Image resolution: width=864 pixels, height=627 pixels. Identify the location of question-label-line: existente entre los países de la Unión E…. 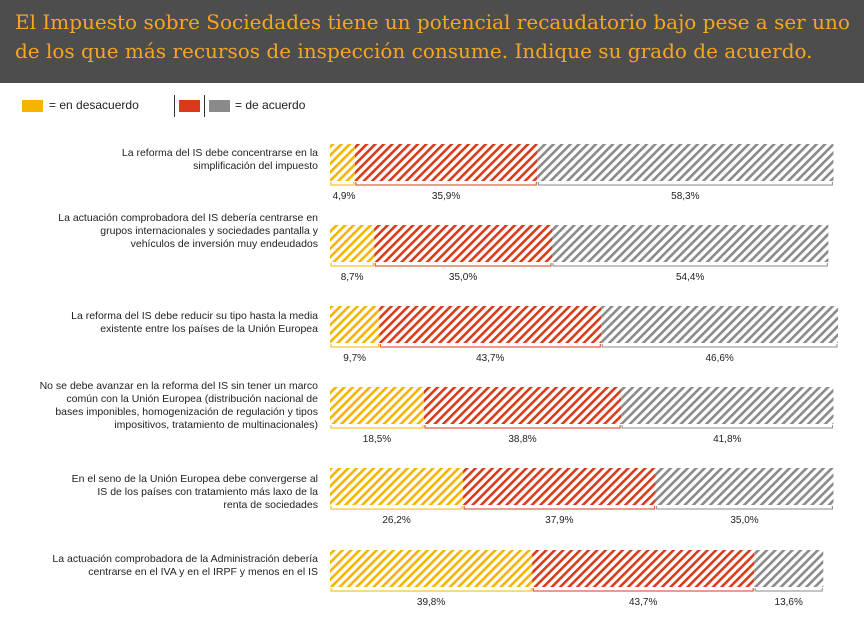
(209, 329).